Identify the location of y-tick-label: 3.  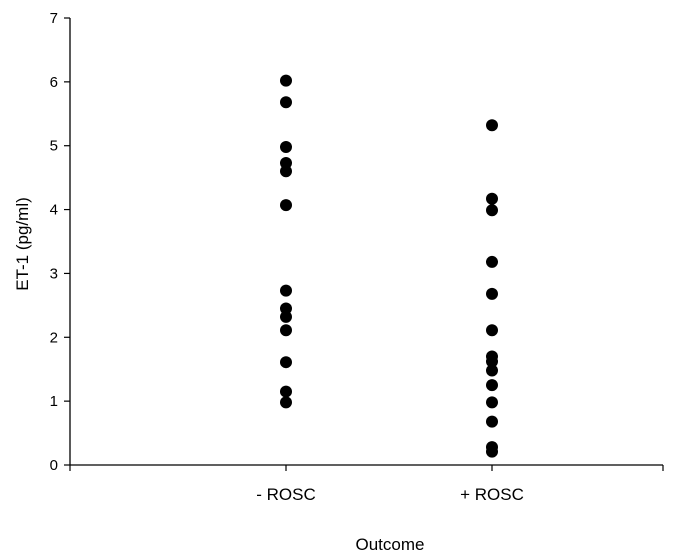
(54, 273).